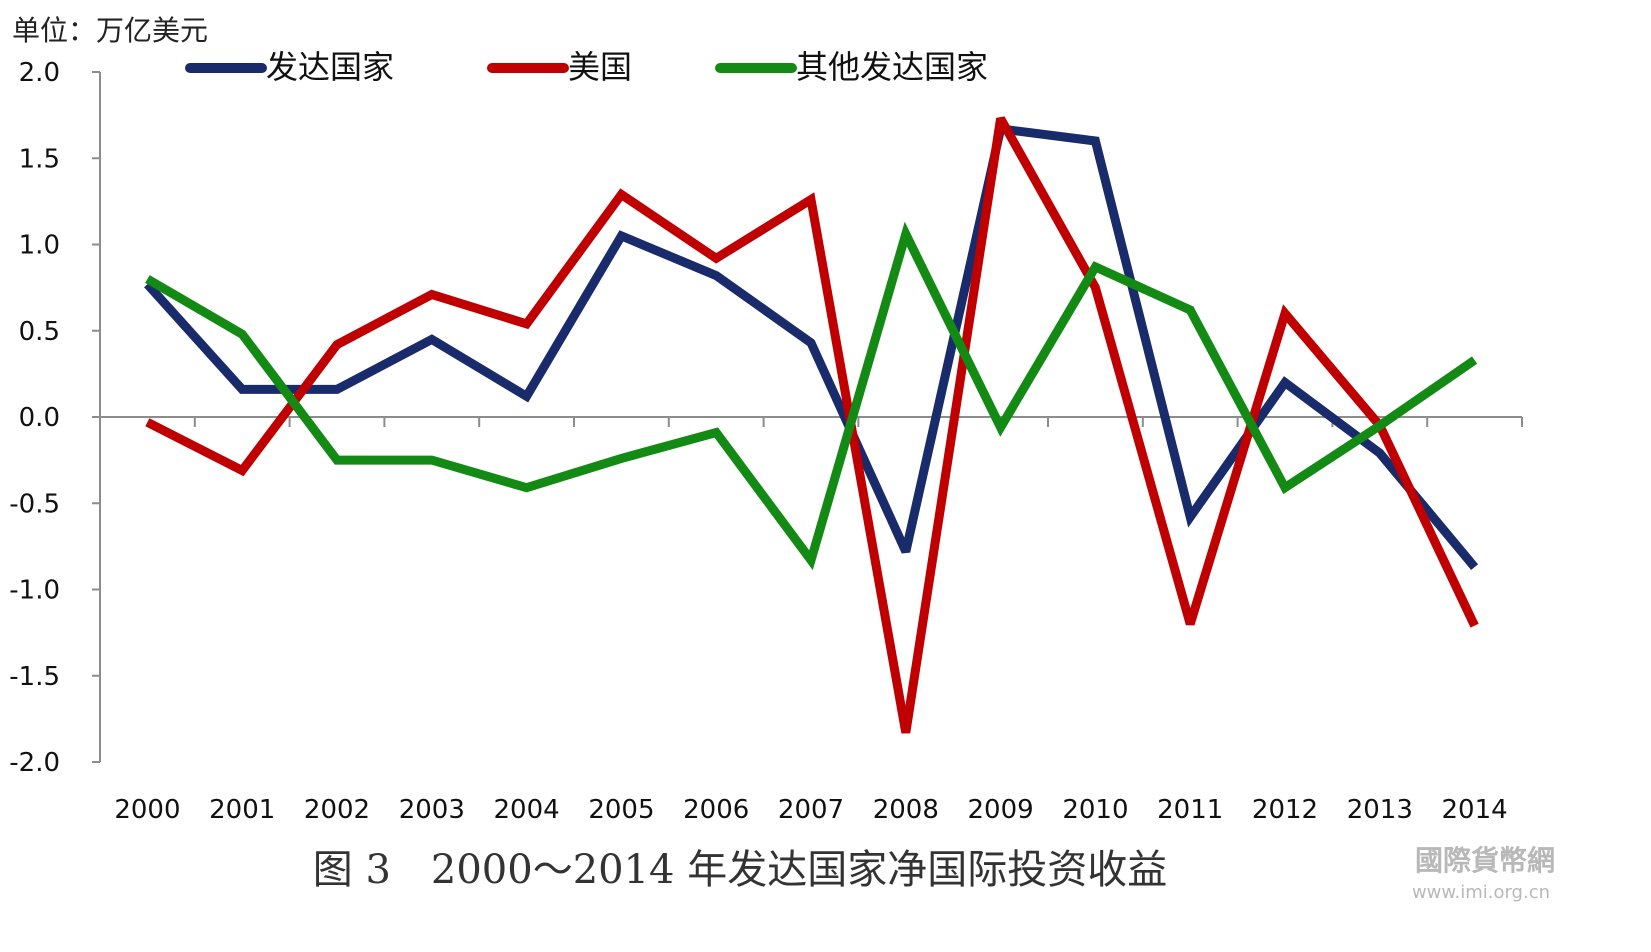 The width and height of the screenshot is (1651, 952). I want to click on x-tick-label: 2010, so click(1095, 810).